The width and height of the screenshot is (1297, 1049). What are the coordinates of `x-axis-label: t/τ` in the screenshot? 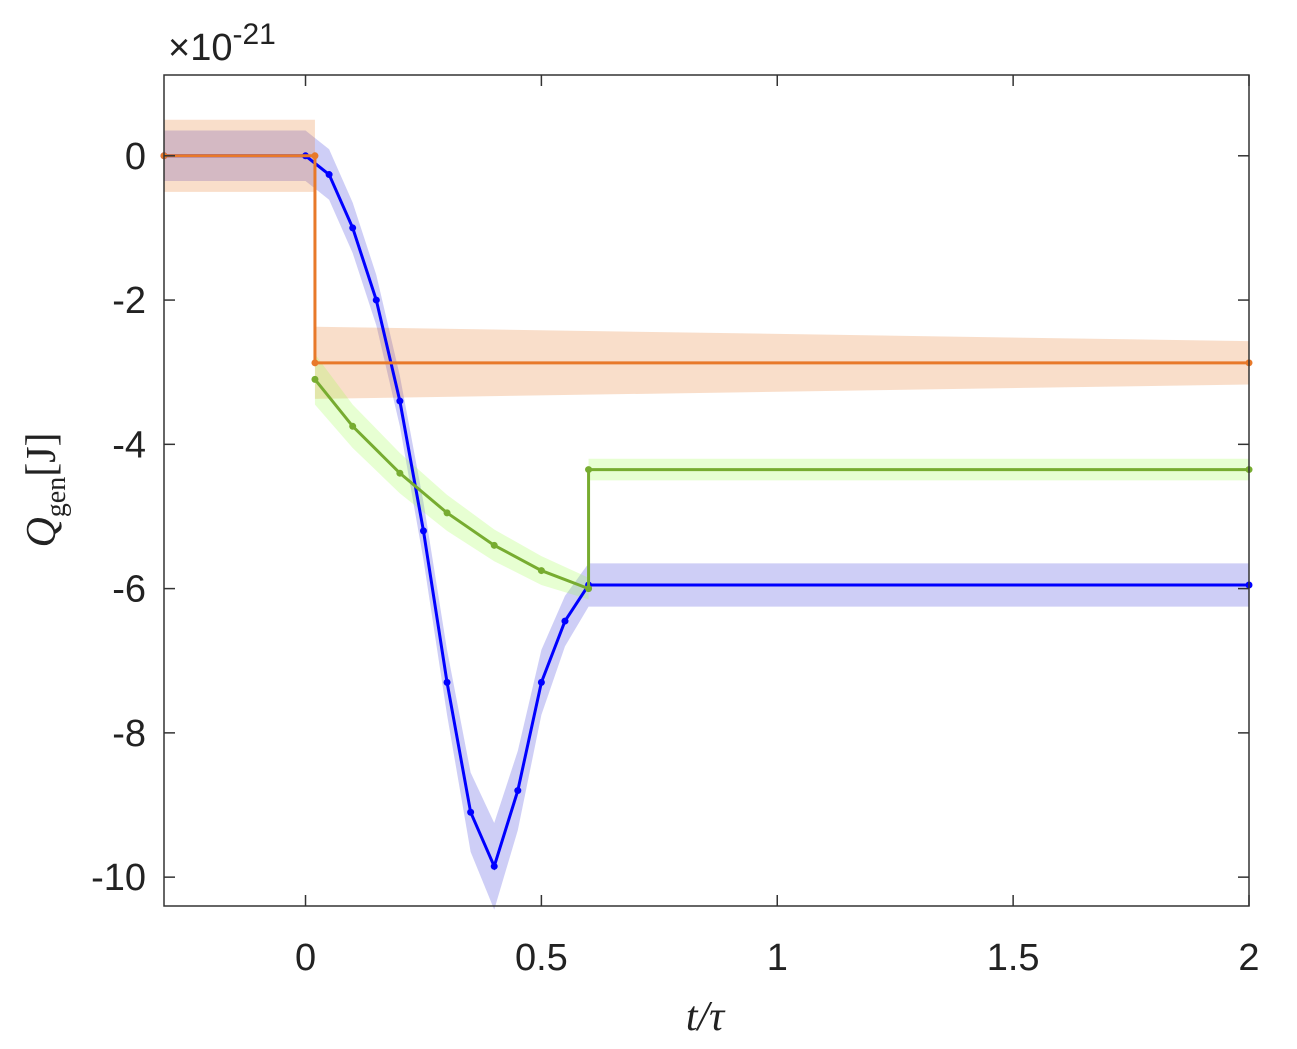 It's located at (706, 1017).